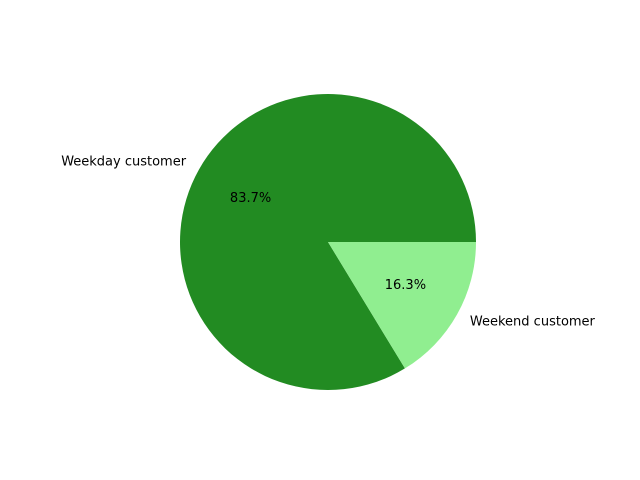 Image resolution: width=640 pixels, height=480 pixels. I want to click on slice-percent-1: 83.7%, so click(250, 198).